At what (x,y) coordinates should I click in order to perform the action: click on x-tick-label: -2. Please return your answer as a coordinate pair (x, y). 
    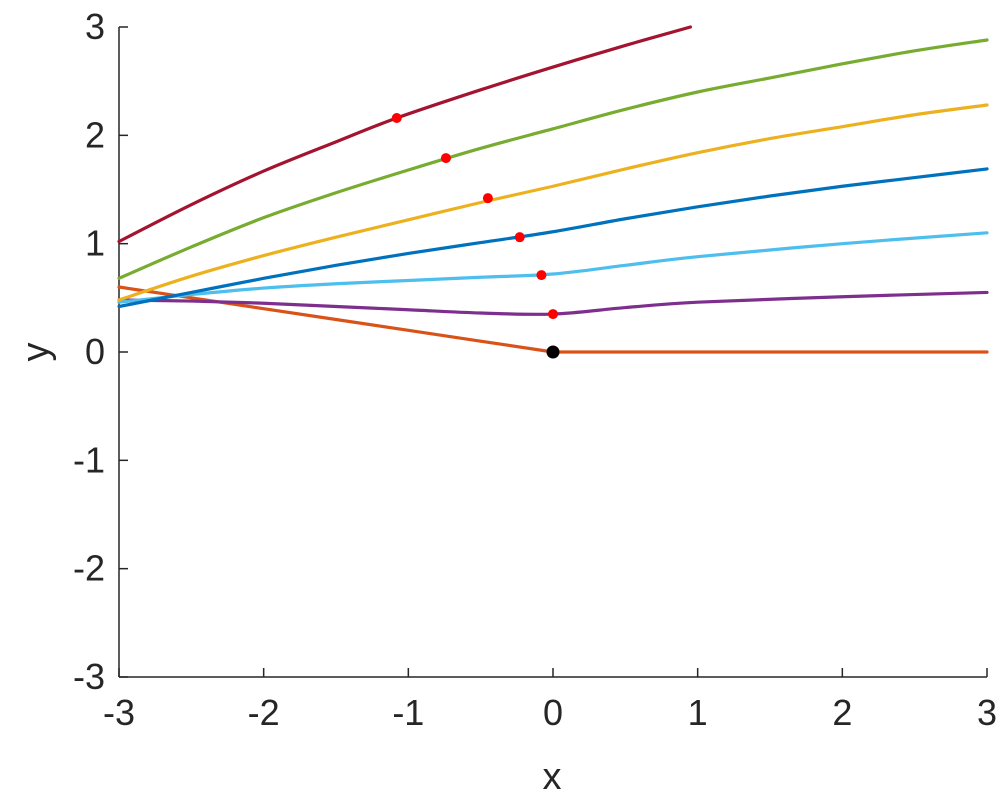
    Looking at the image, I should click on (264, 712).